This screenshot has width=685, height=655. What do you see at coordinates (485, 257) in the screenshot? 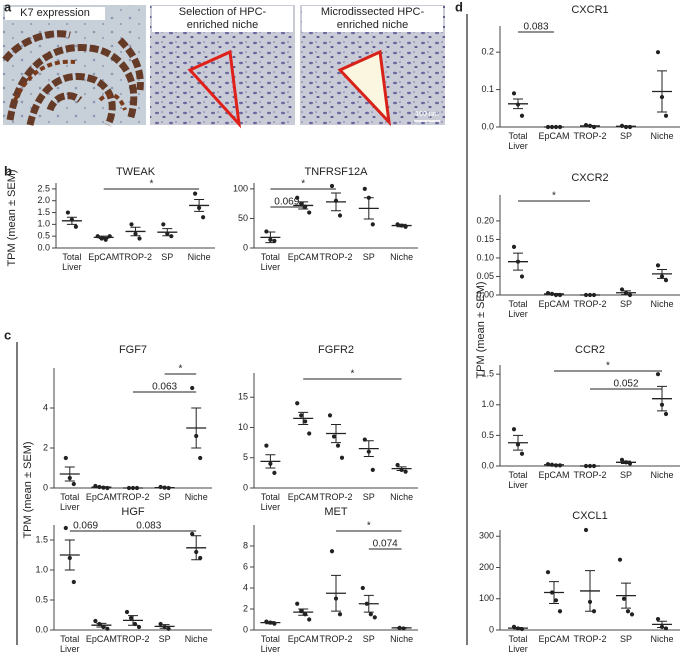
I see `y-tick-label: 0.10` at bounding box center [485, 257].